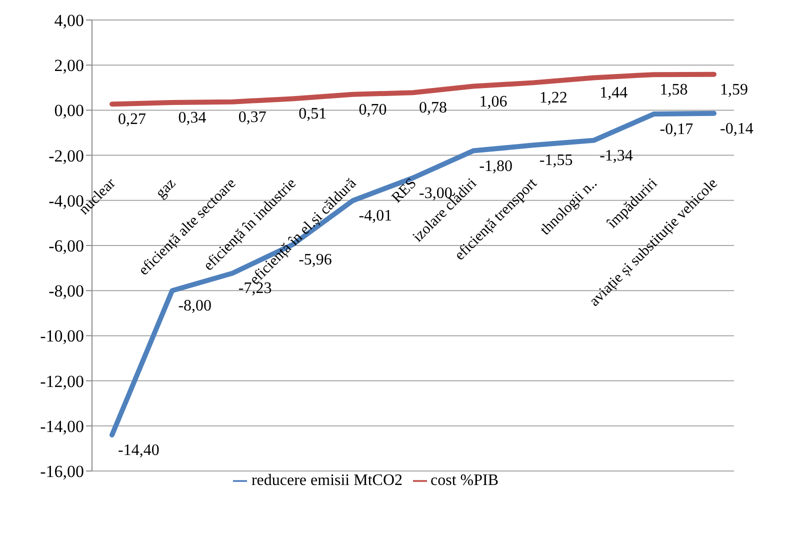  Describe the element at coordinates (372, 109) in the screenshot. I see `data-label: 0,70` at that location.